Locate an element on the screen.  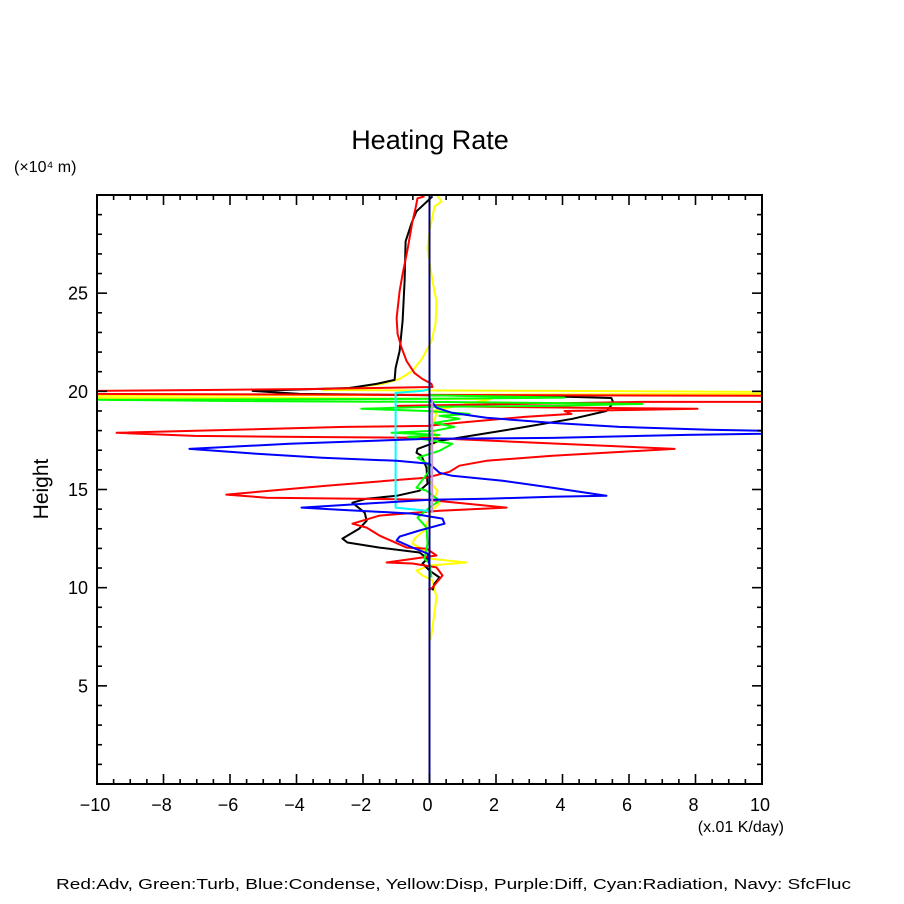
y-tick-label: 10 is located at coordinates (78, 588).